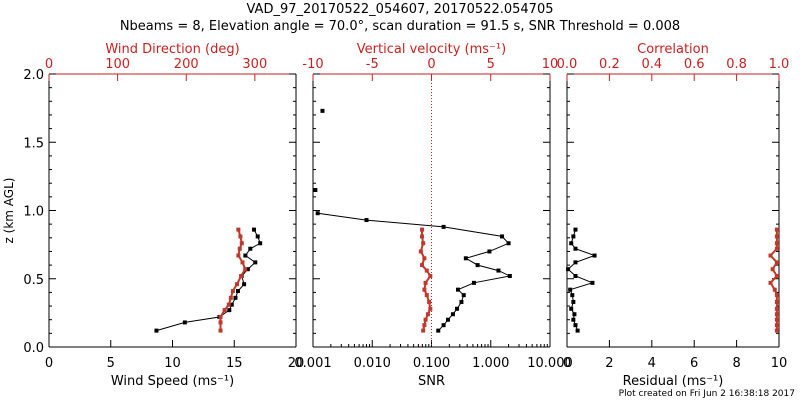 The height and width of the screenshot is (400, 800). I want to click on x-tick-label: 6, so click(694, 363).